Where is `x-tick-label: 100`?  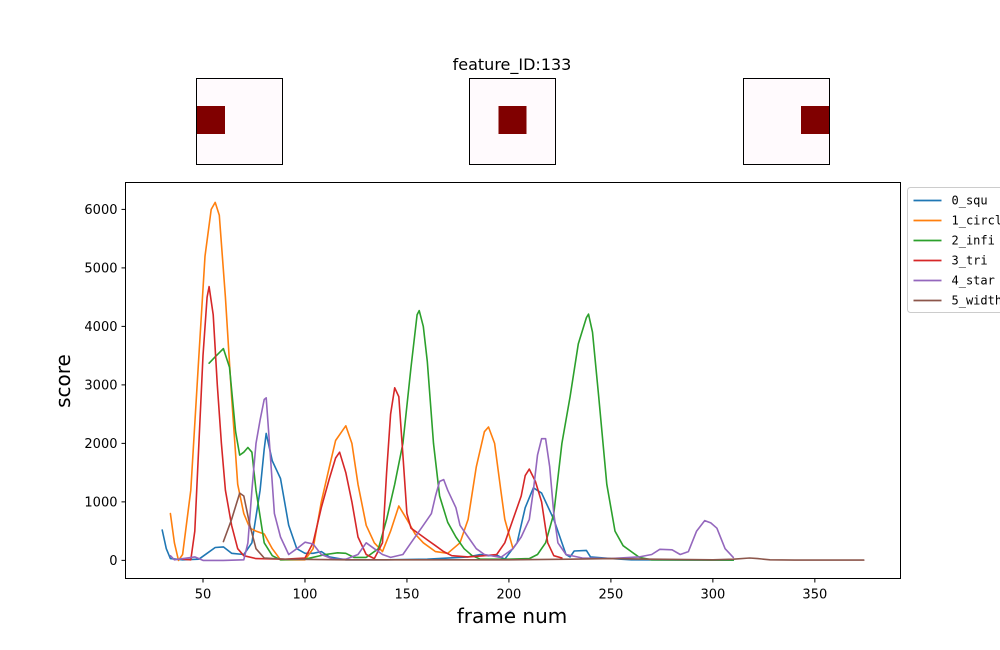
x-tick-label: 100 is located at coordinates (305, 595).